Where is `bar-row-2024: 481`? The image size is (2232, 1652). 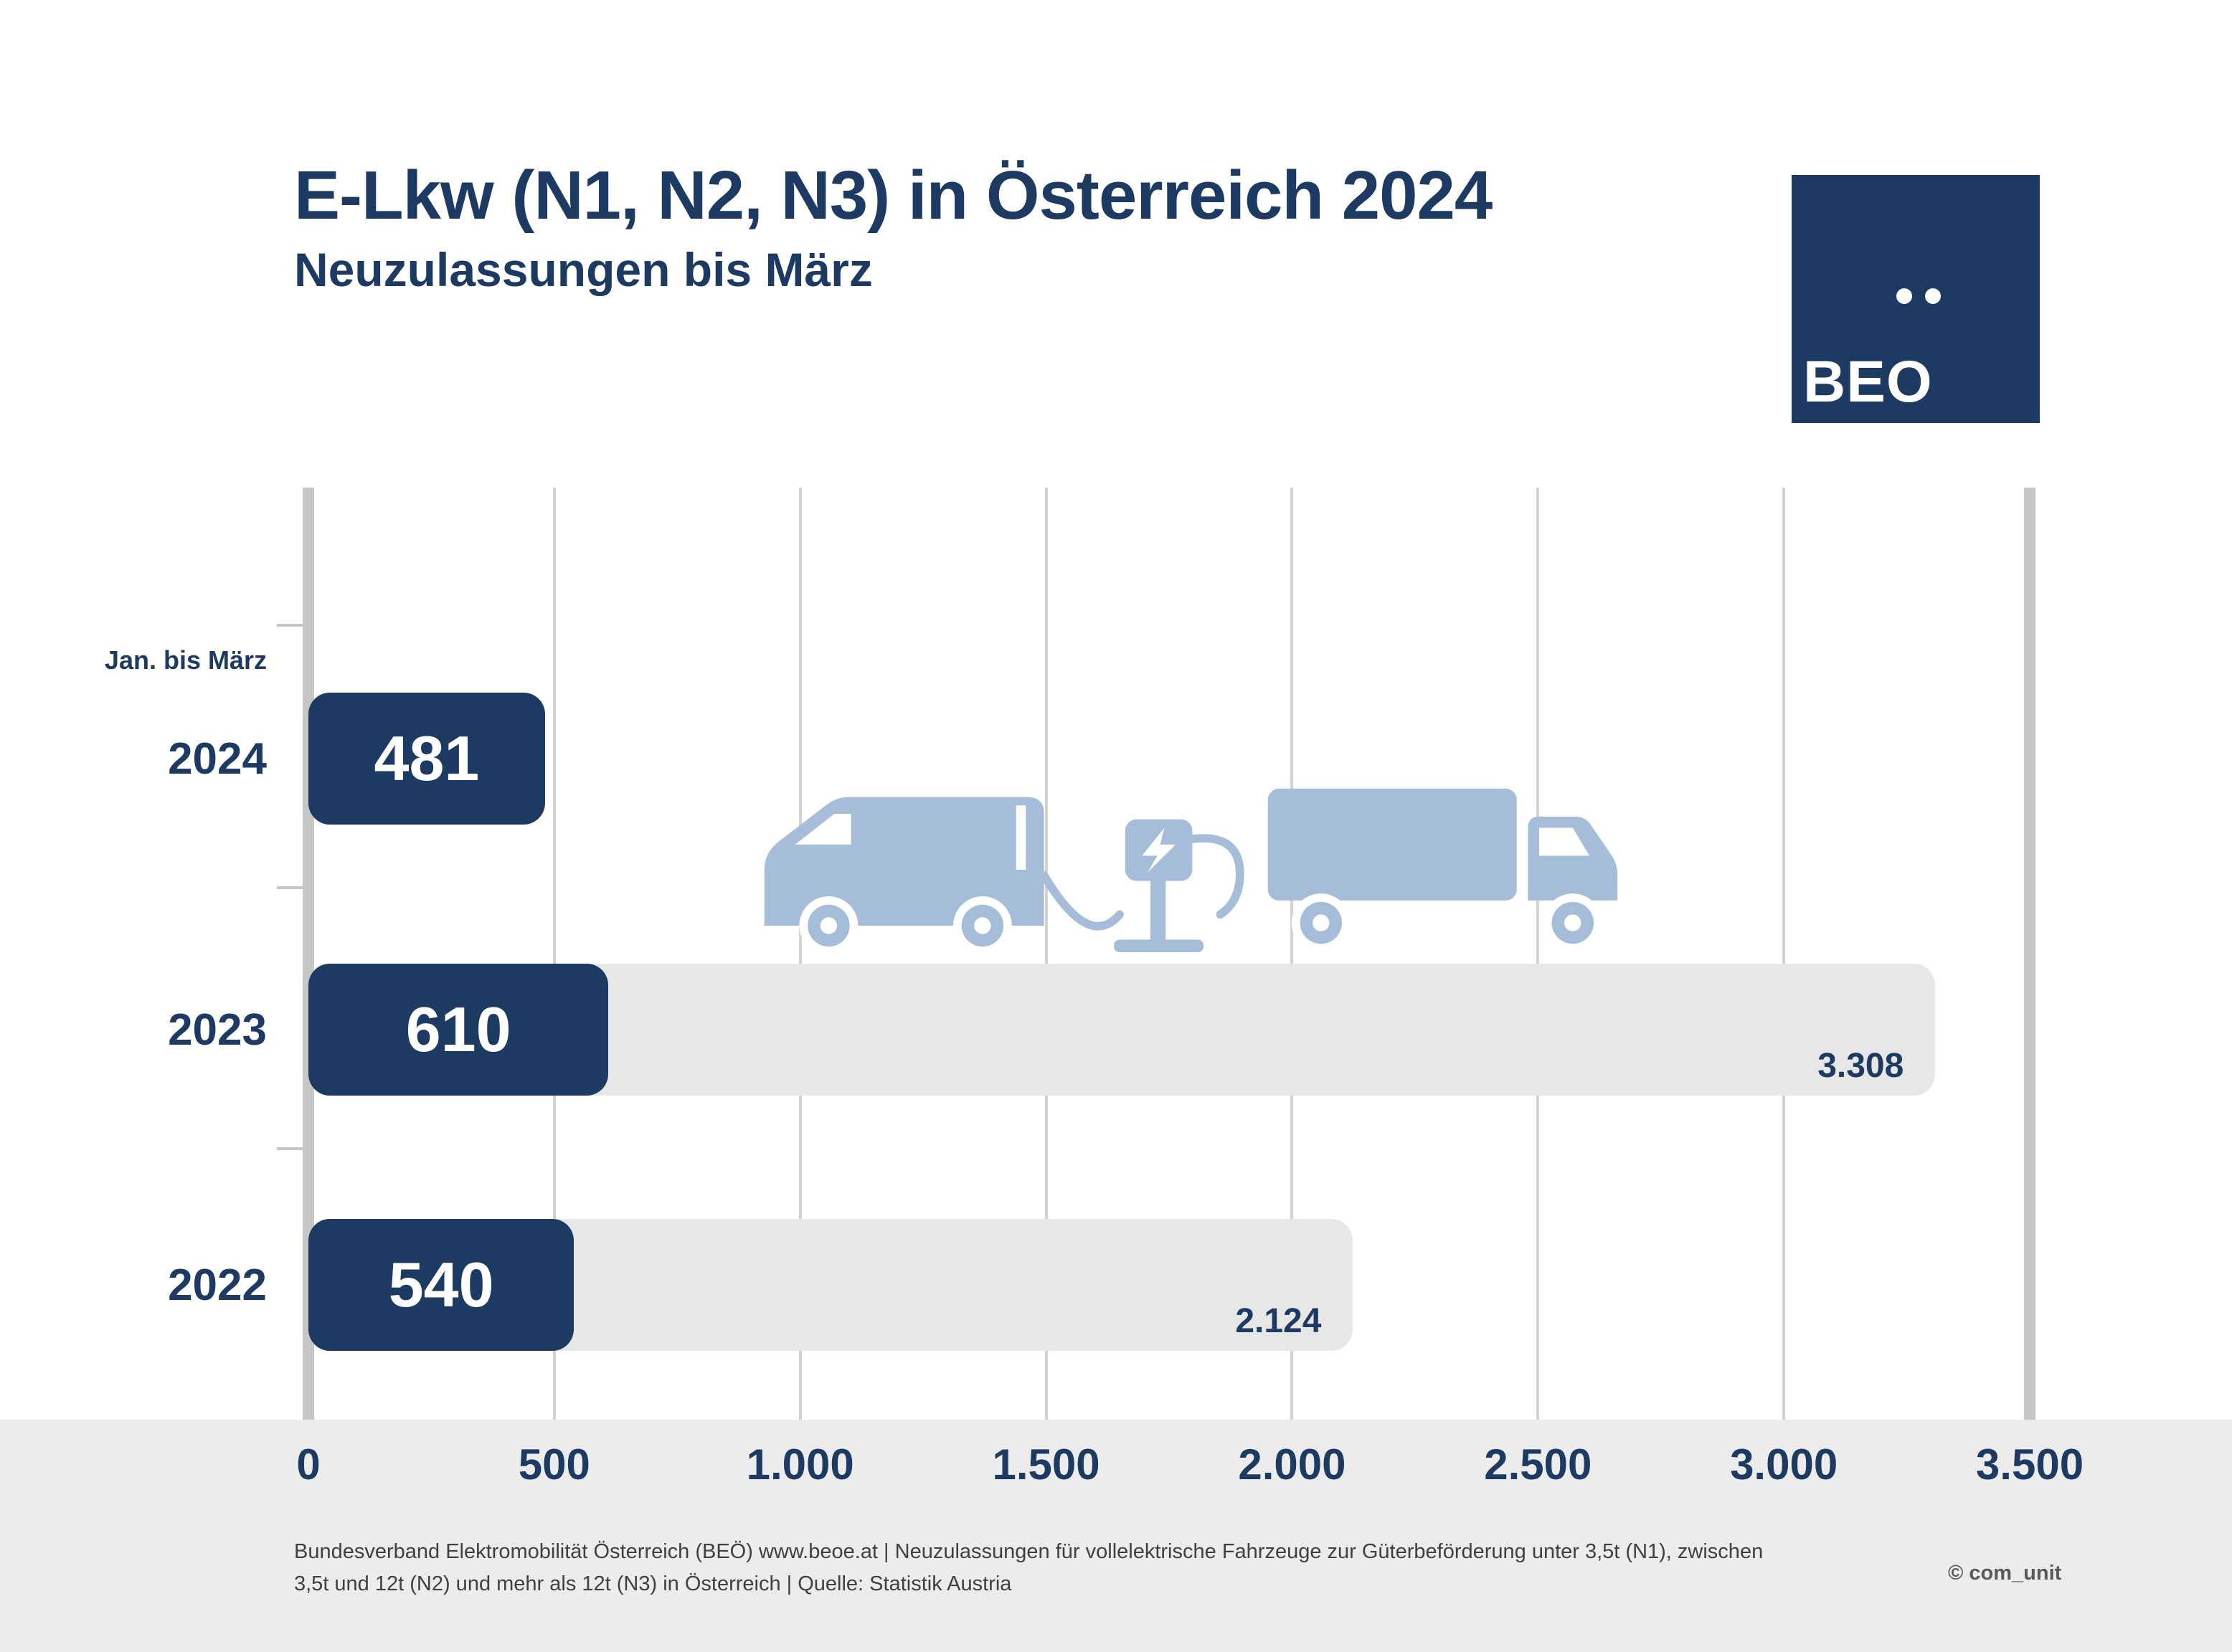
bar-row-2024: 481 is located at coordinates (1169, 759).